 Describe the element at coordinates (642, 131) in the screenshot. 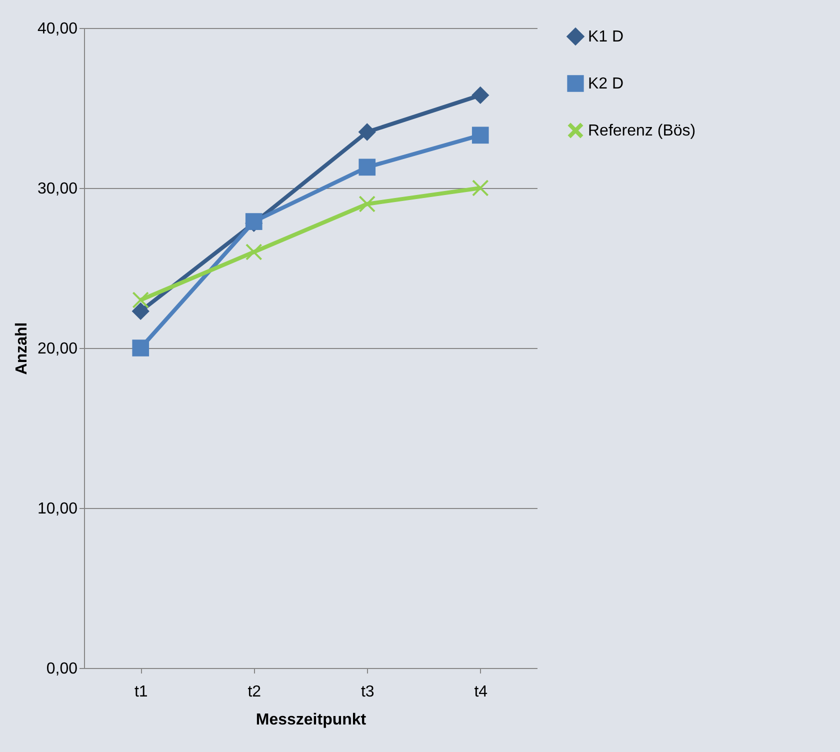

I see `legend-label: Referenz (Bös)` at that location.